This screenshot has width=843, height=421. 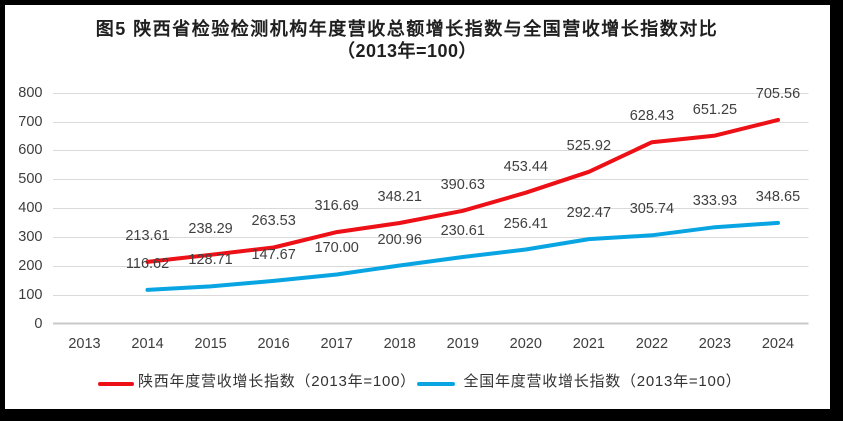 I want to click on data-label-s0: 628.43, so click(x=652, y=116).